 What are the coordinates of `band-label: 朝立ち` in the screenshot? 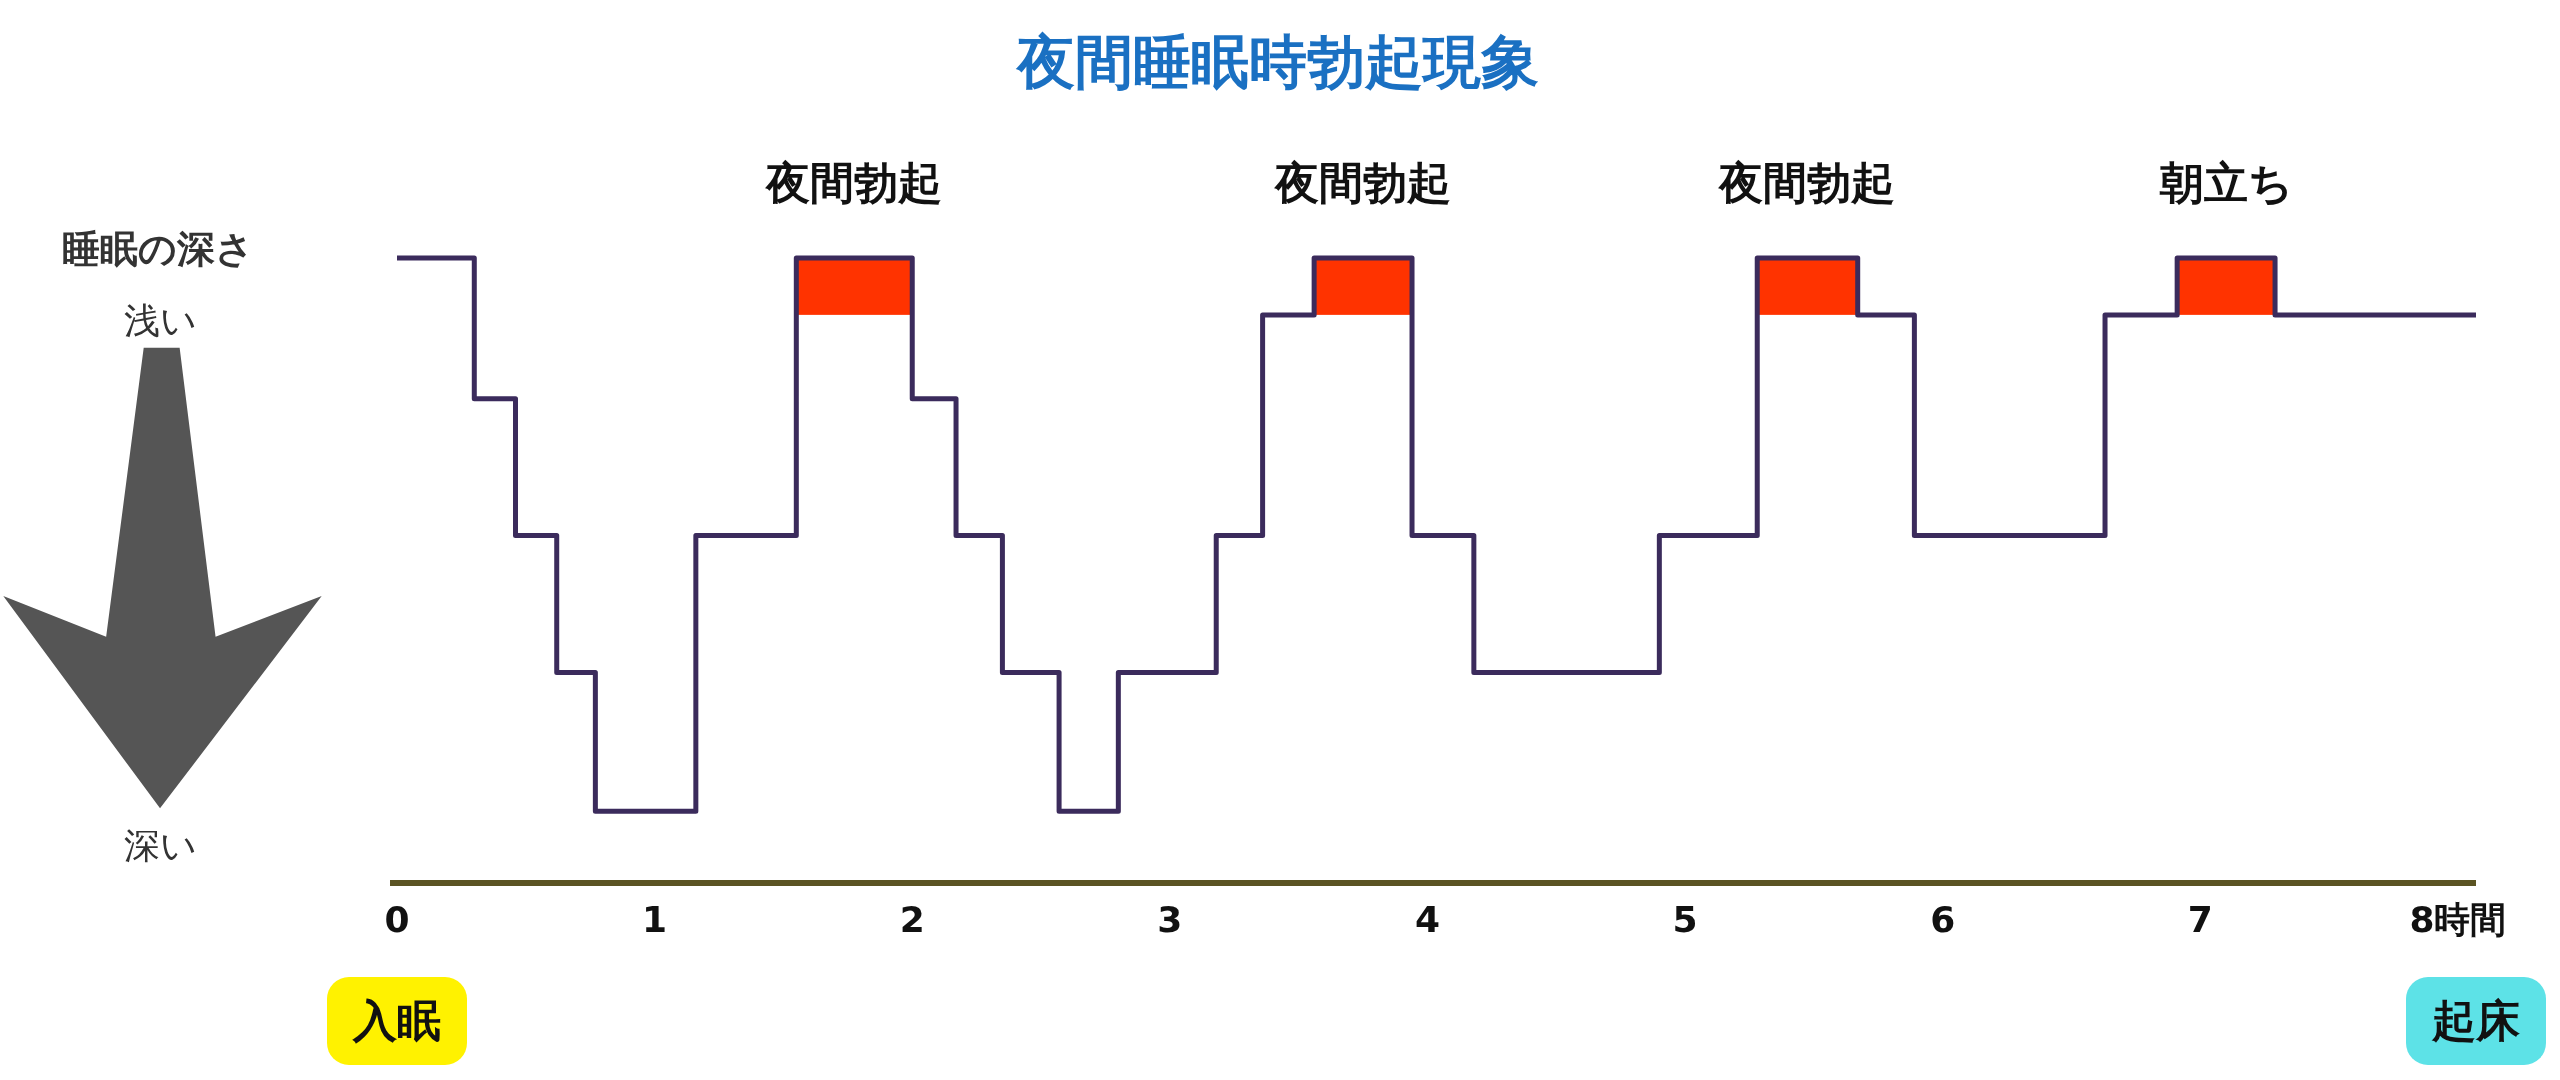 It's located at (2225, 182).